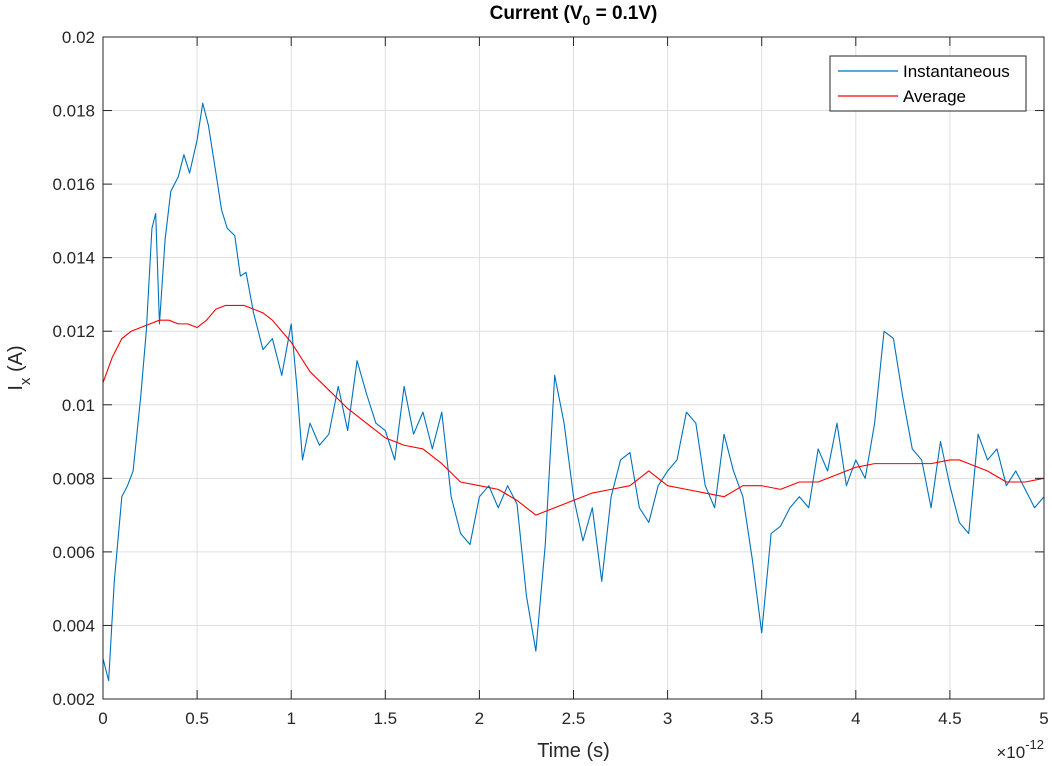 The image size is (1052, 766). I want to click on x-axis-exponent-power: -12, so click(1034, 744).